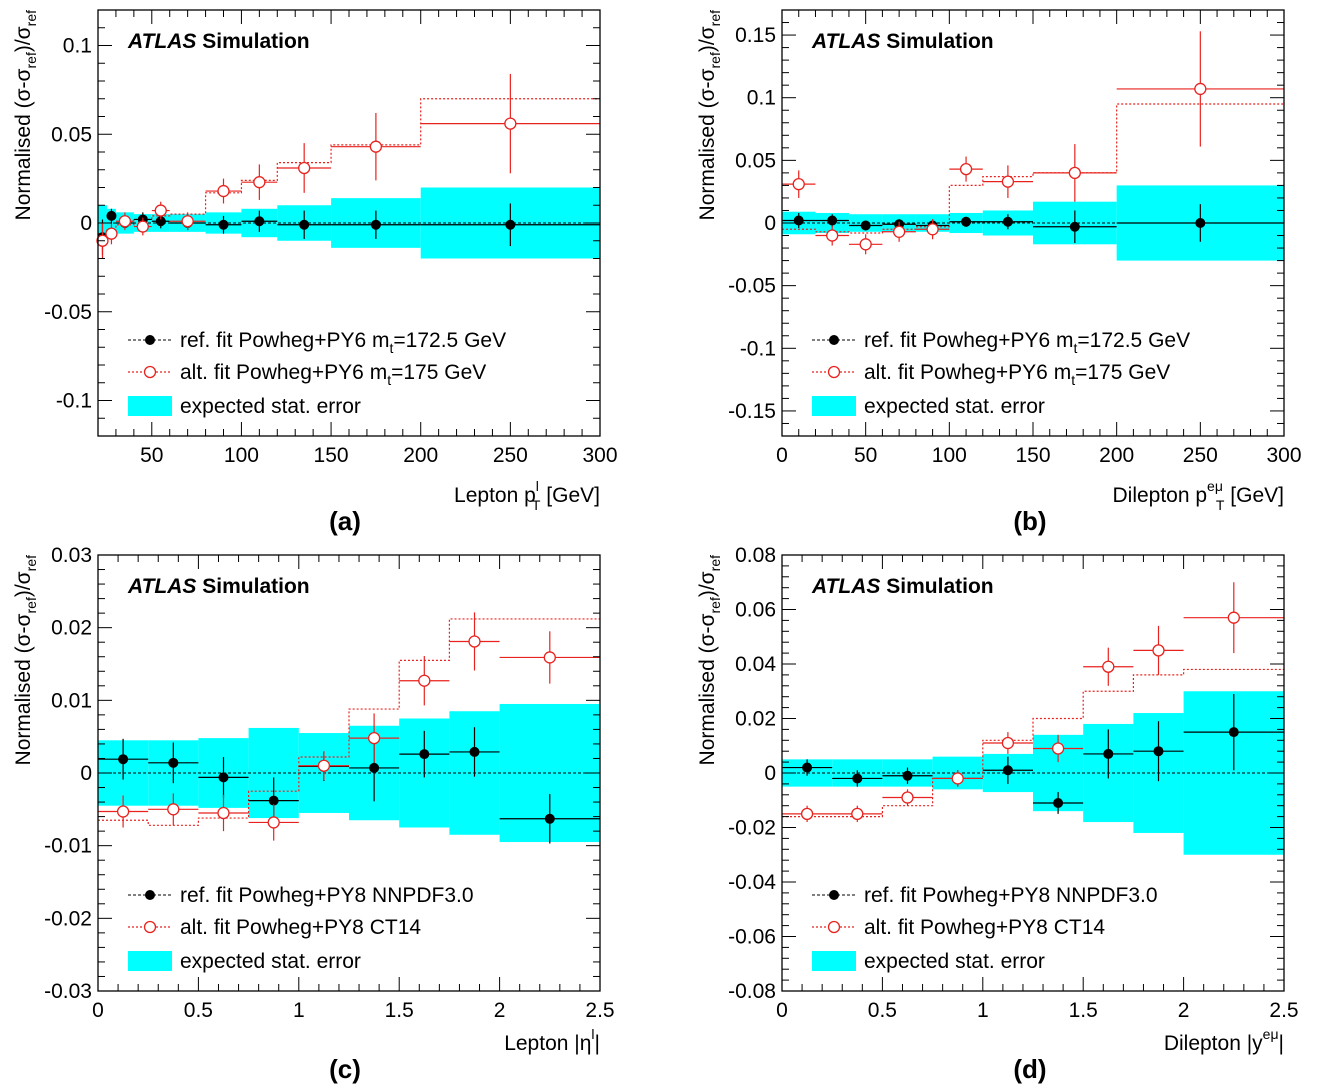 The image size is (1317, 1086). I want to click on y-tick-label: -0.04, so click(752, 882).